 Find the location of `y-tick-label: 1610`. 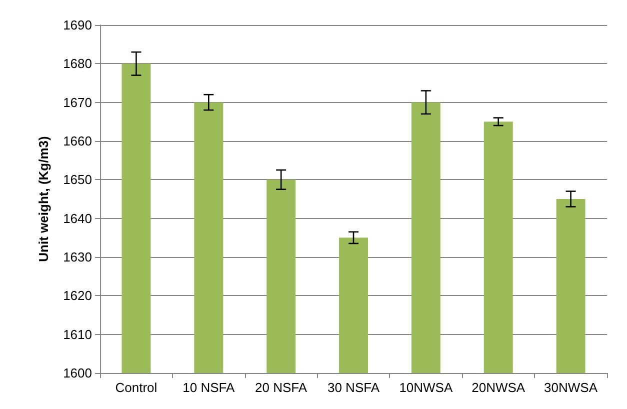

y-tick-label: 1610 is located at coordinates (77, 334).